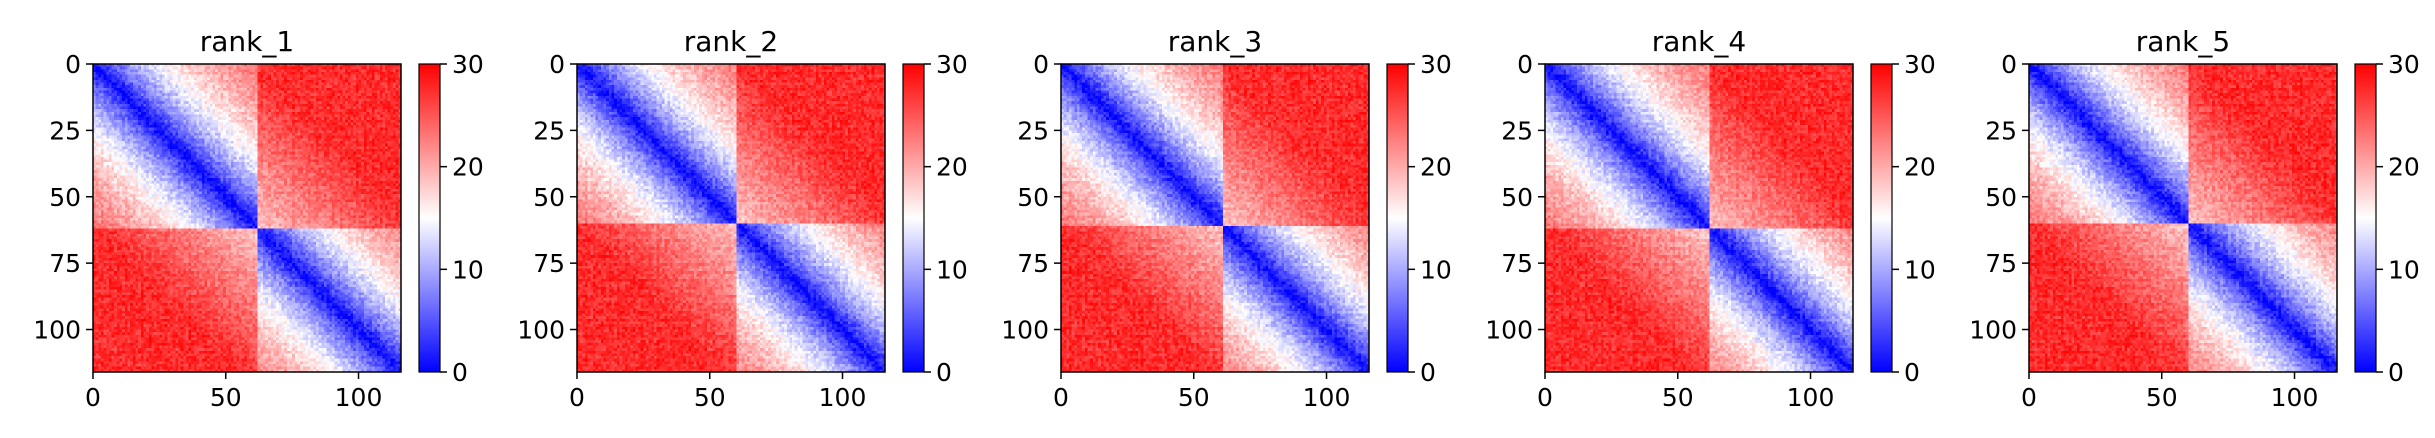  What do you see at coordinates (731, 41) in the screenshot?
I see `panel-title: rank_2` at bounding box center [731, 41].